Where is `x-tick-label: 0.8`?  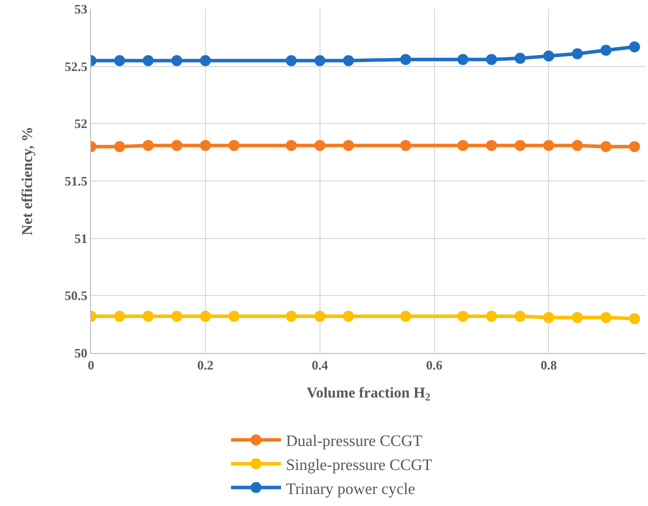
x-tick-label: 0.8 is located at coordinates (549, 365).